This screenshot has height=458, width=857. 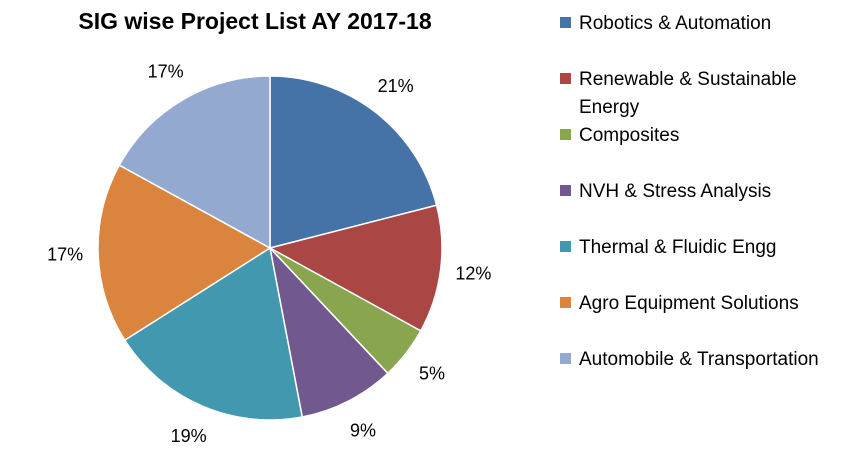 I want to click on legend-label: Composites, so click(x=629, y=135).